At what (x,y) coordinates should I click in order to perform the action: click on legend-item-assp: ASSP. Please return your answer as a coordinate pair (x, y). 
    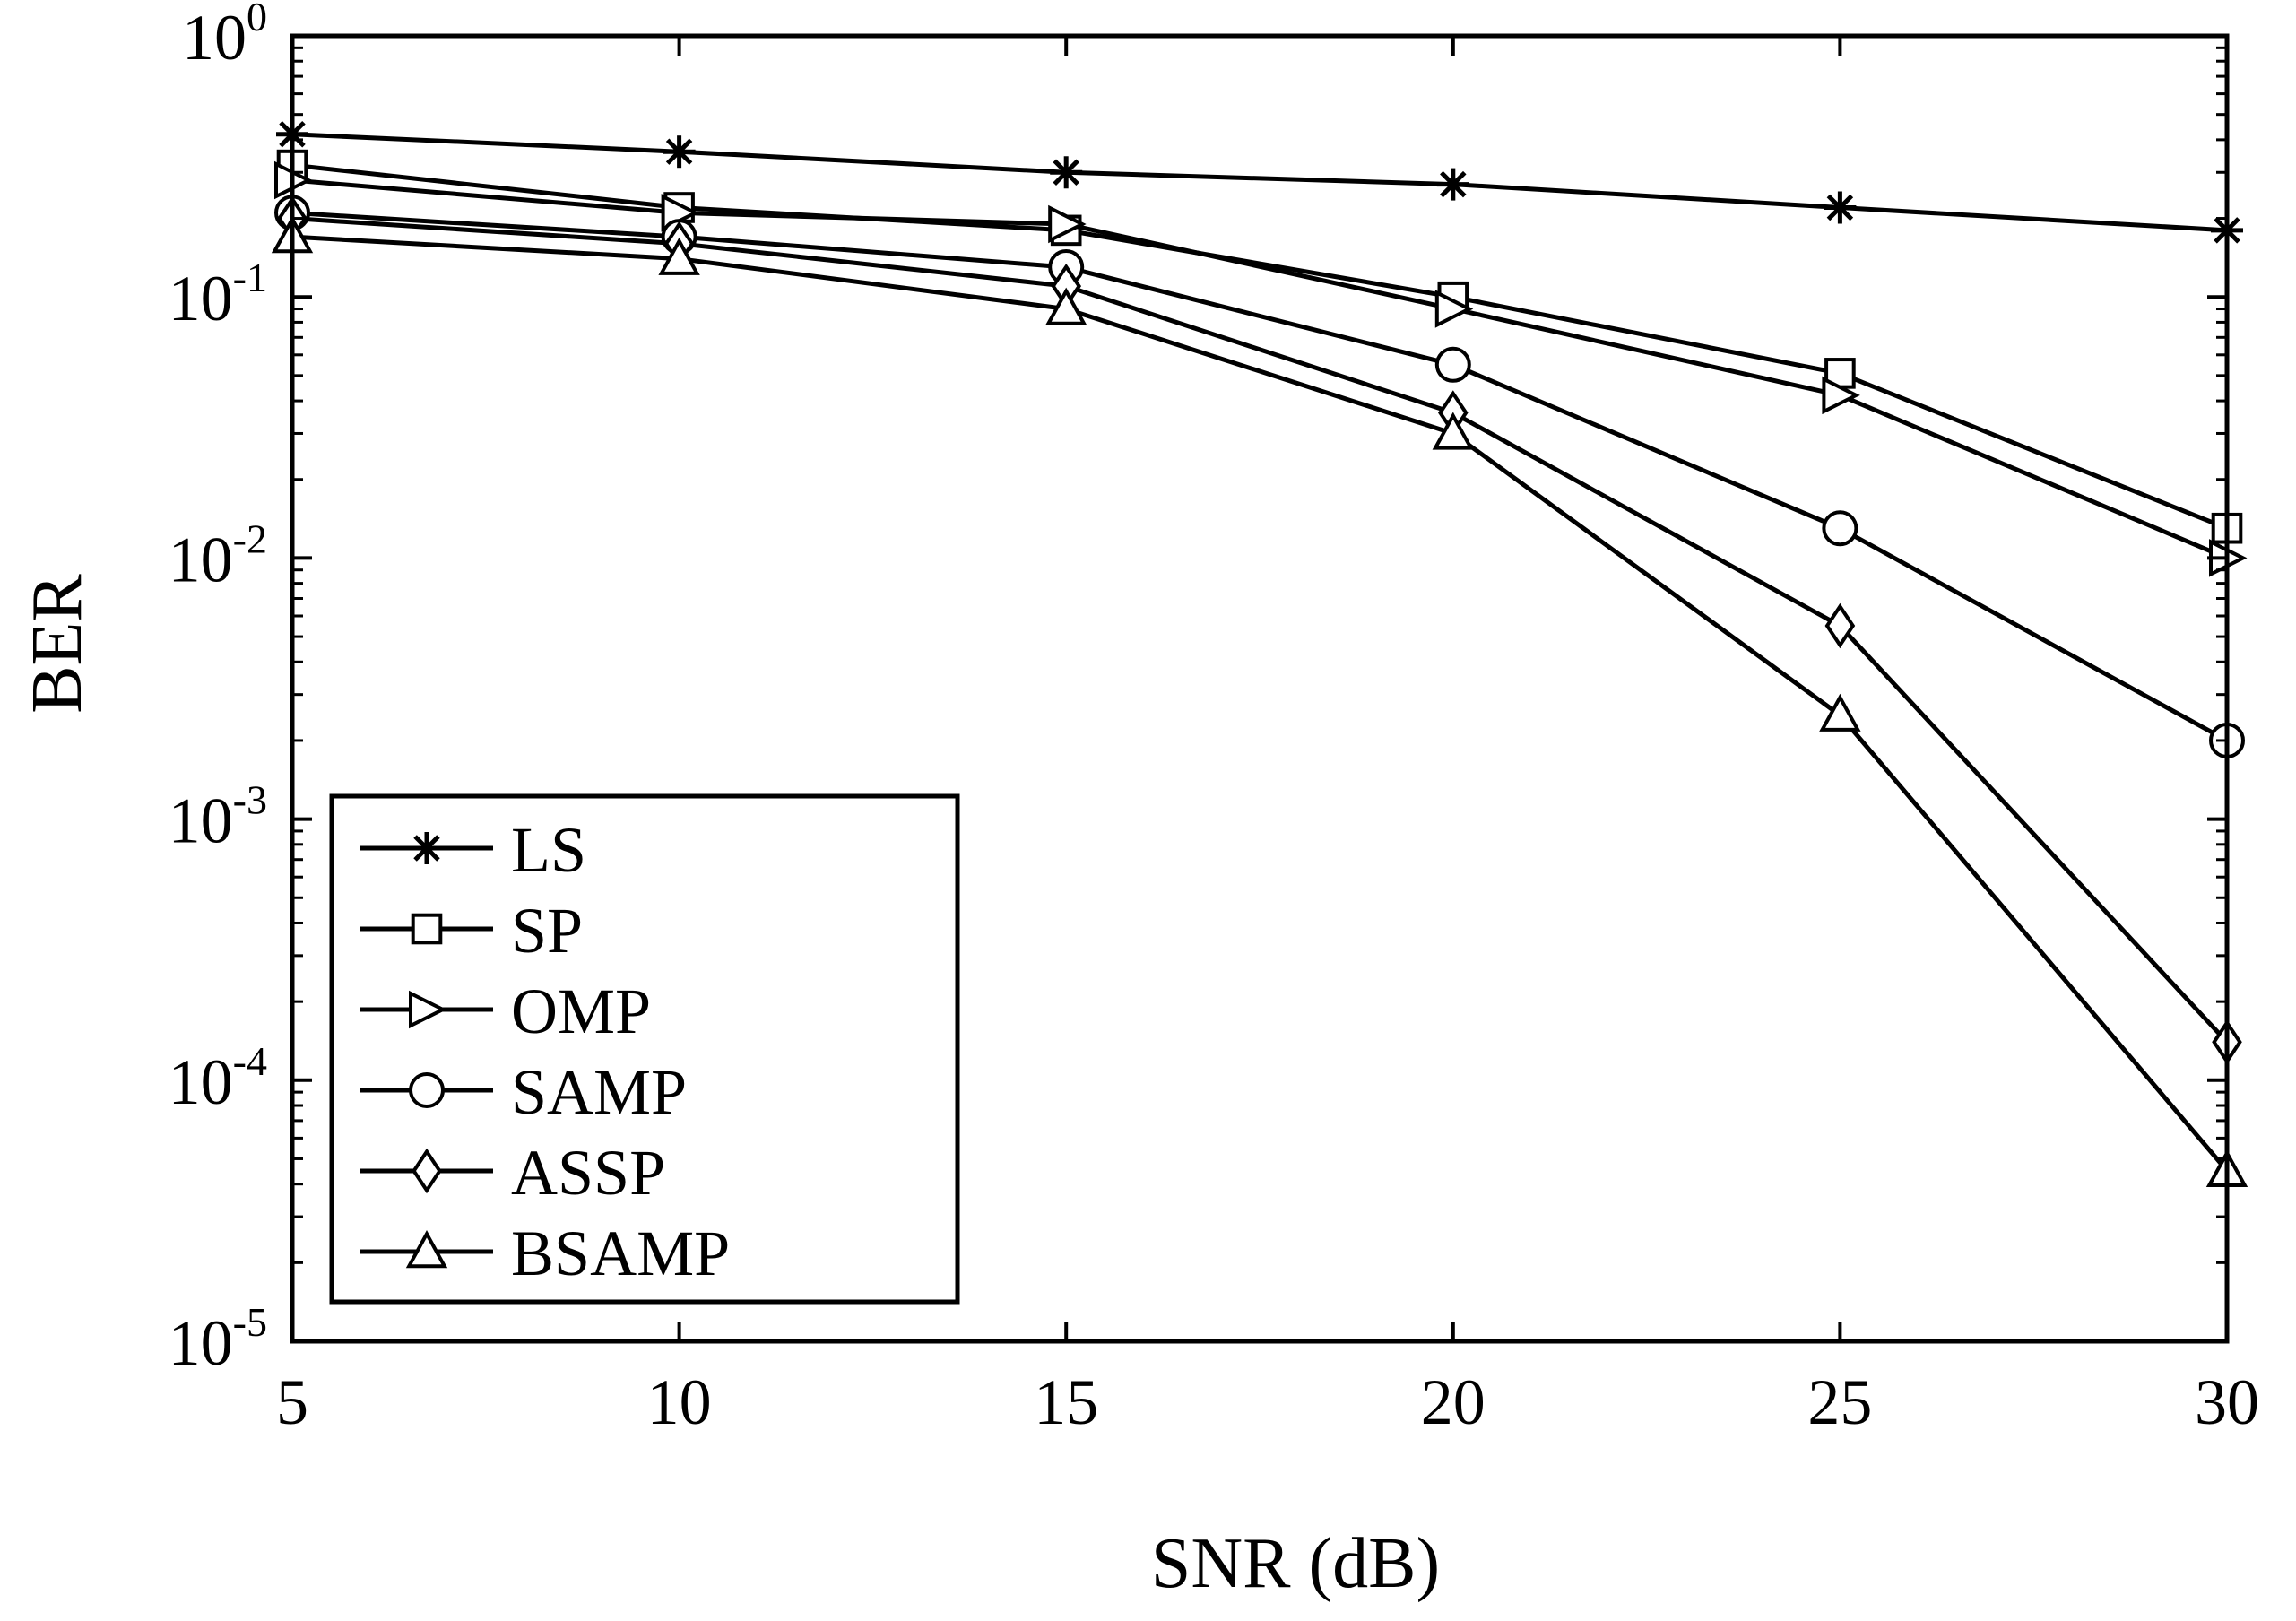
    Looking at the image, I should click on (513, 1173).